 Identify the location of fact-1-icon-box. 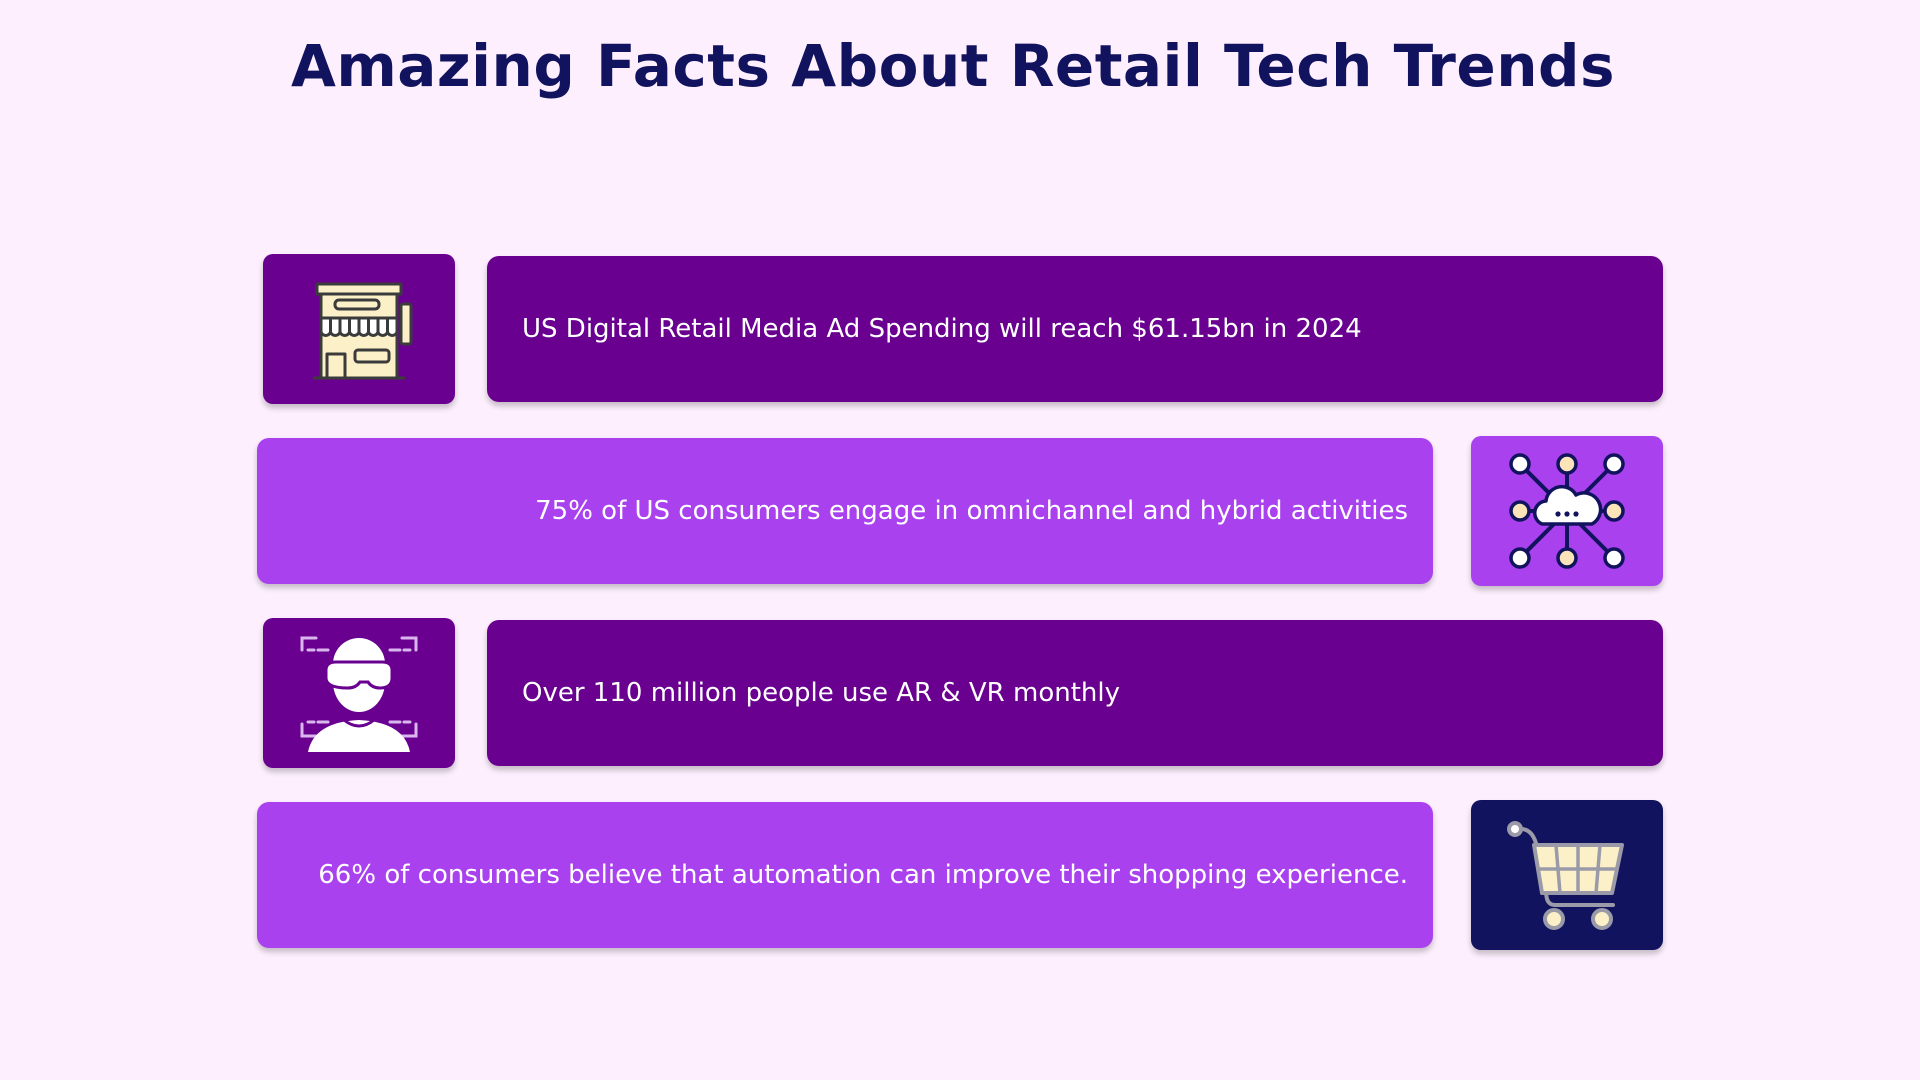
(359, 329).